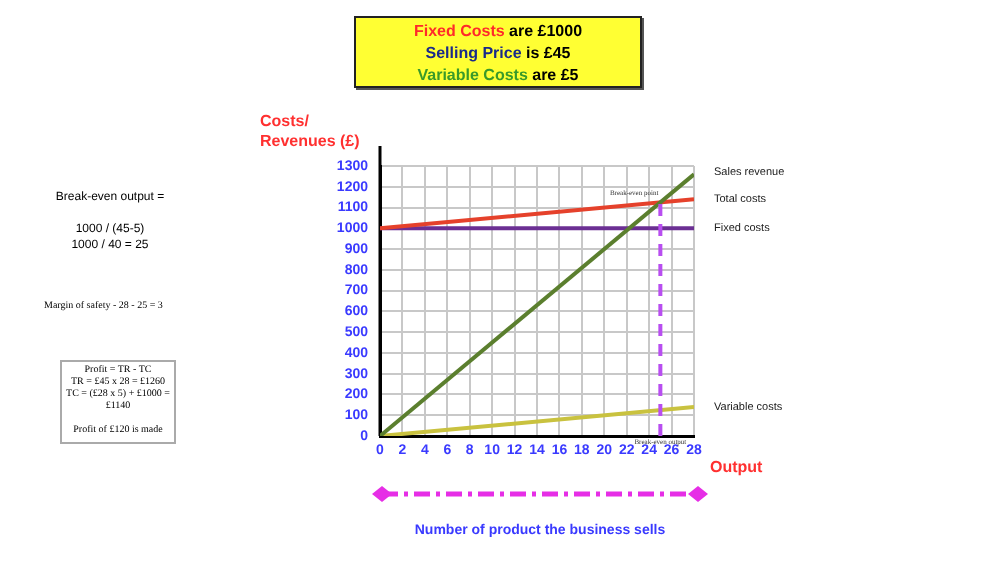  What do you see at coordinates (736, 467) in the screenshot?
I see `x-axis-title: Output` at bounding box center [736, 467].